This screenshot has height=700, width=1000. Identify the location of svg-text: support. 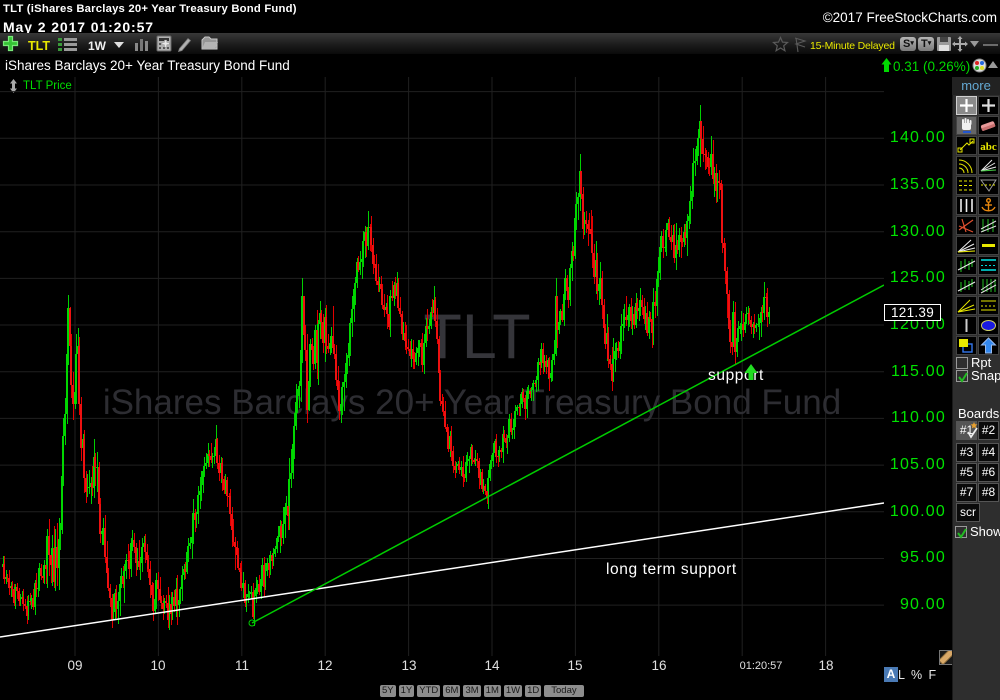
(736, 375).